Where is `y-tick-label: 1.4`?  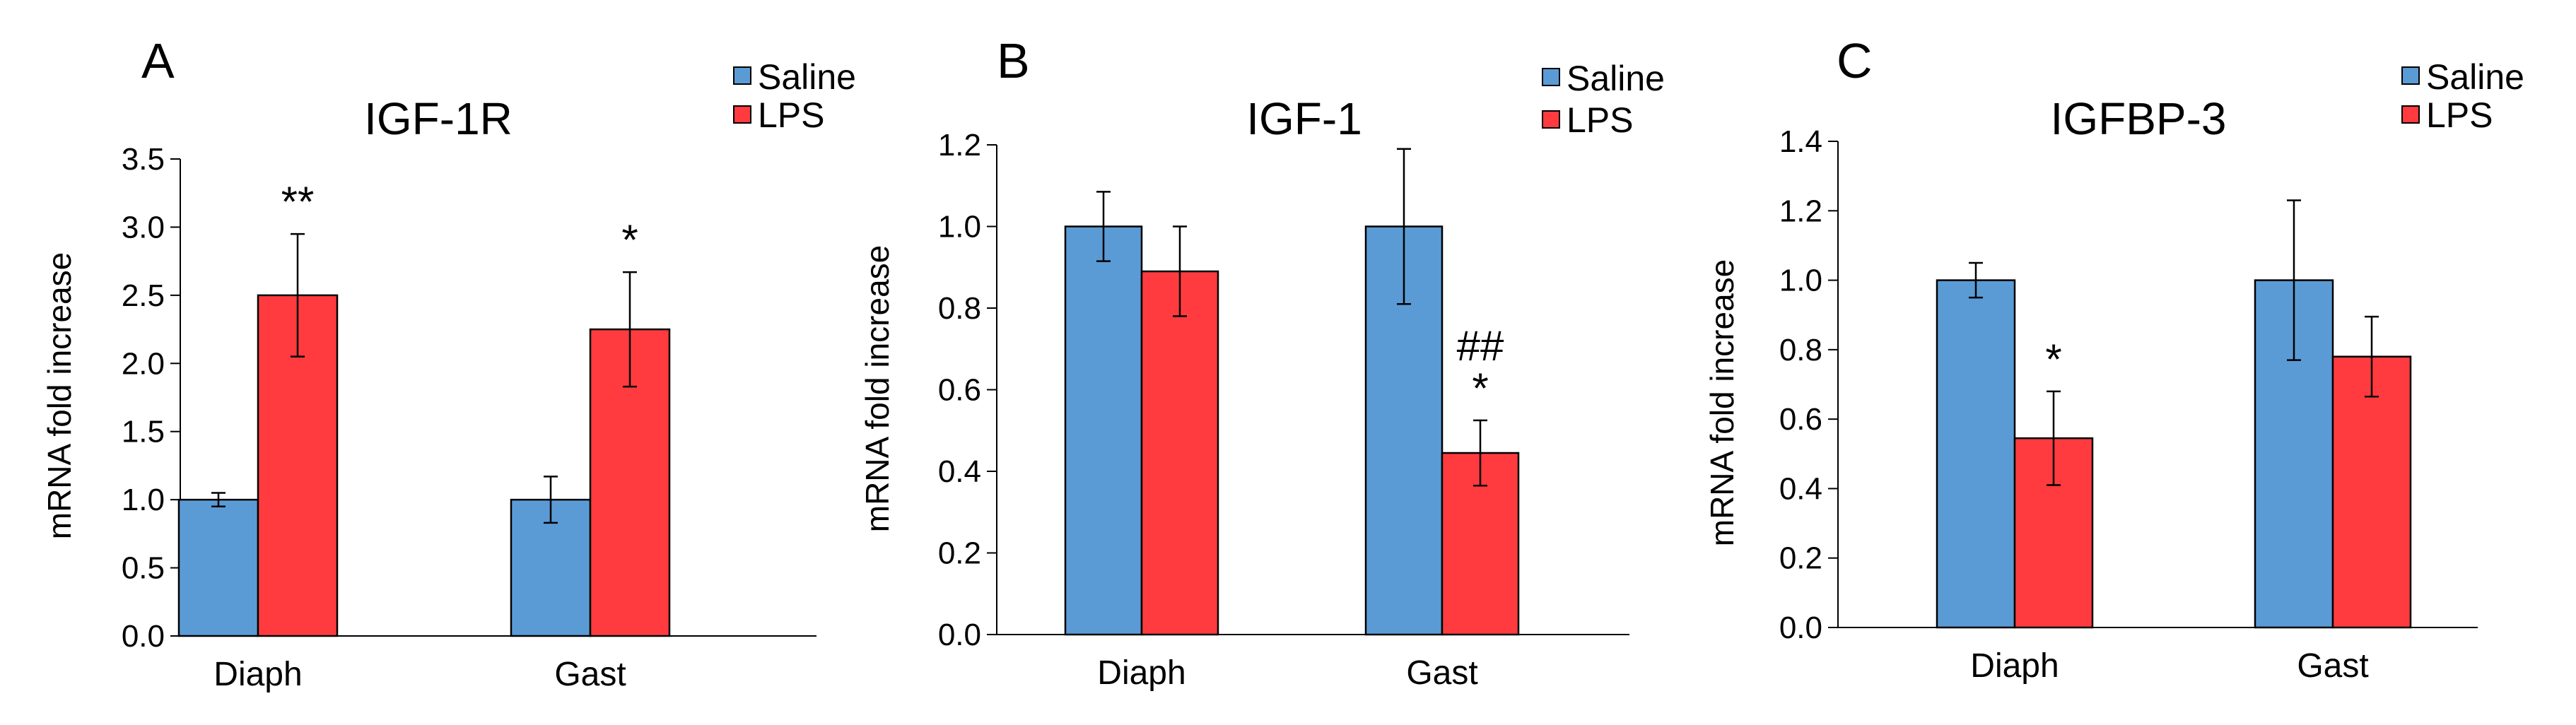 y-tick-label: 1.4 is located at coordinates (1800, 141).